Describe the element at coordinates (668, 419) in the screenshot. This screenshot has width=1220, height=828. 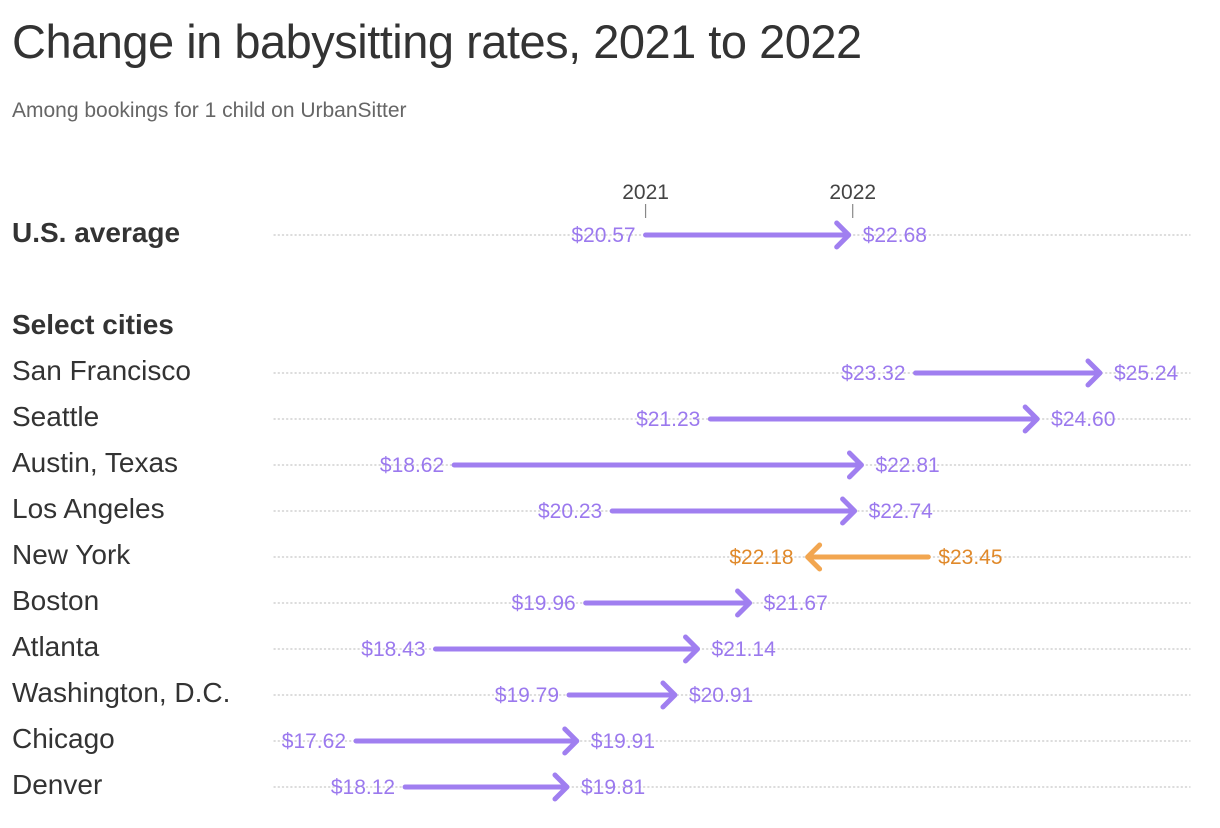
I see `value-2021-seattle: $21.23` at that location.